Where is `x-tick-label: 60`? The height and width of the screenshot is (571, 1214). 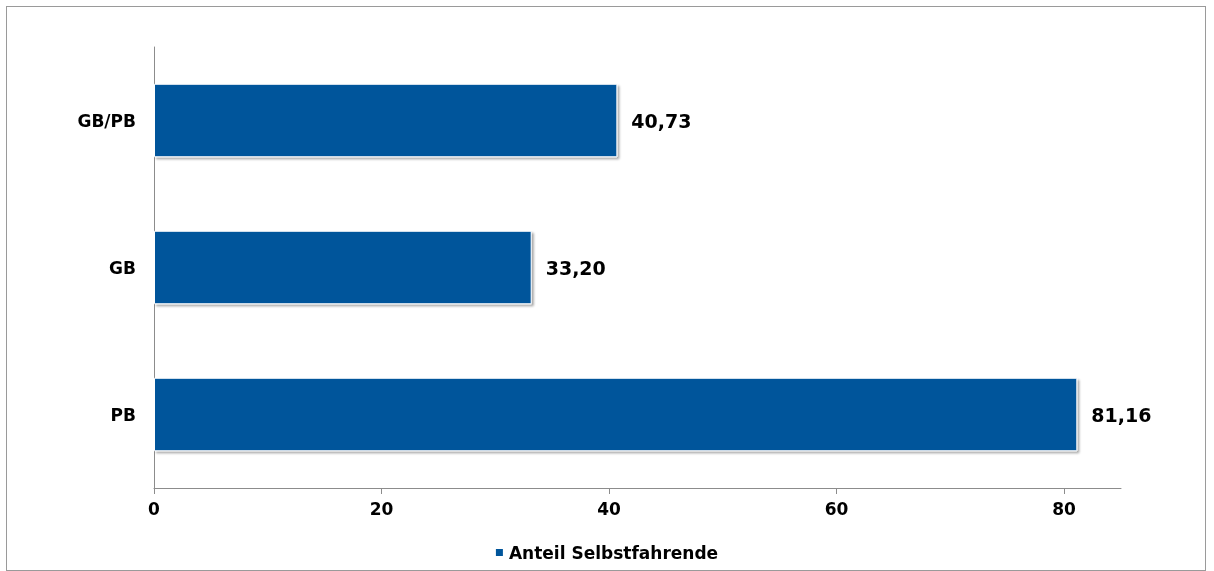
x-tick-label: 60 is located at coordinates (836, 508).